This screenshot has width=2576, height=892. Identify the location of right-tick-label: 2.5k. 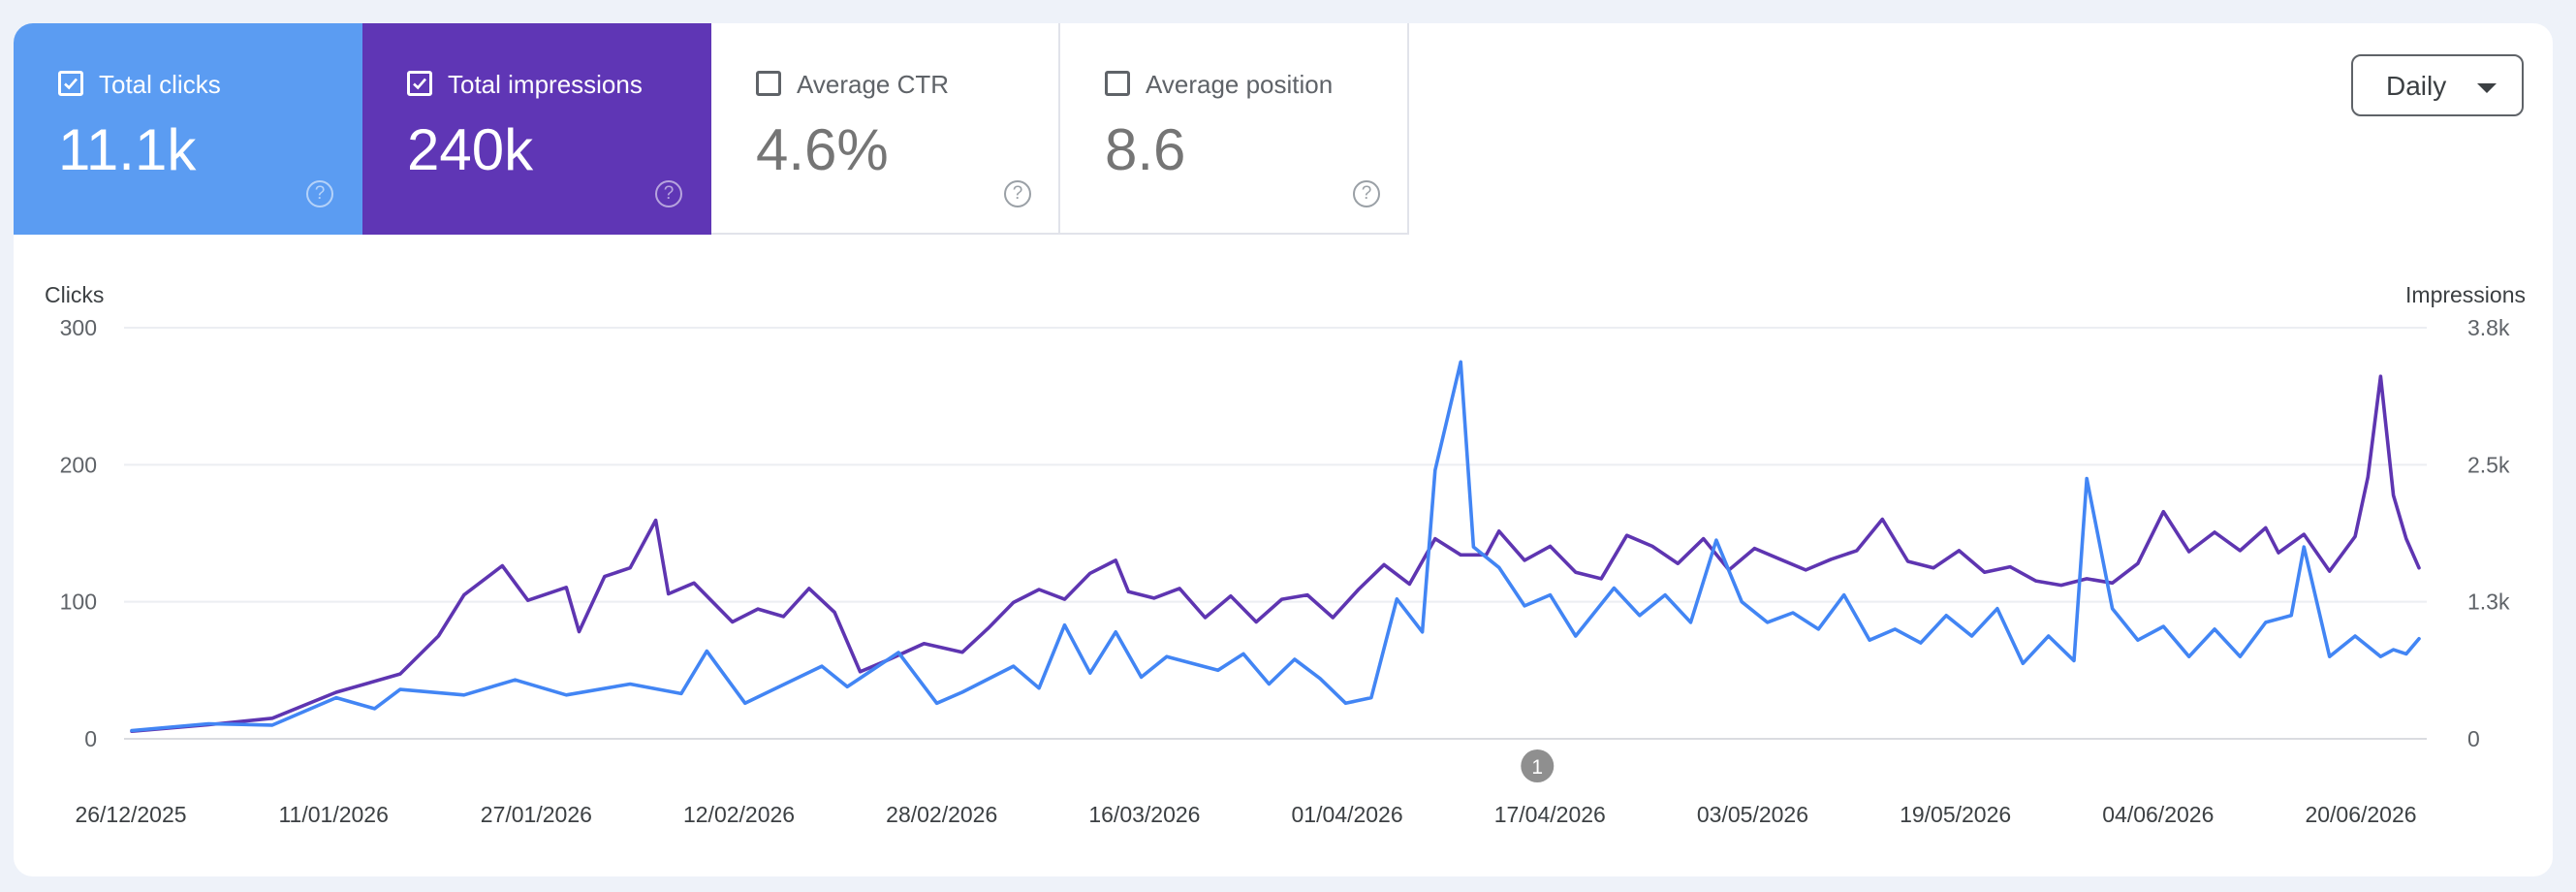
(2488, 464).